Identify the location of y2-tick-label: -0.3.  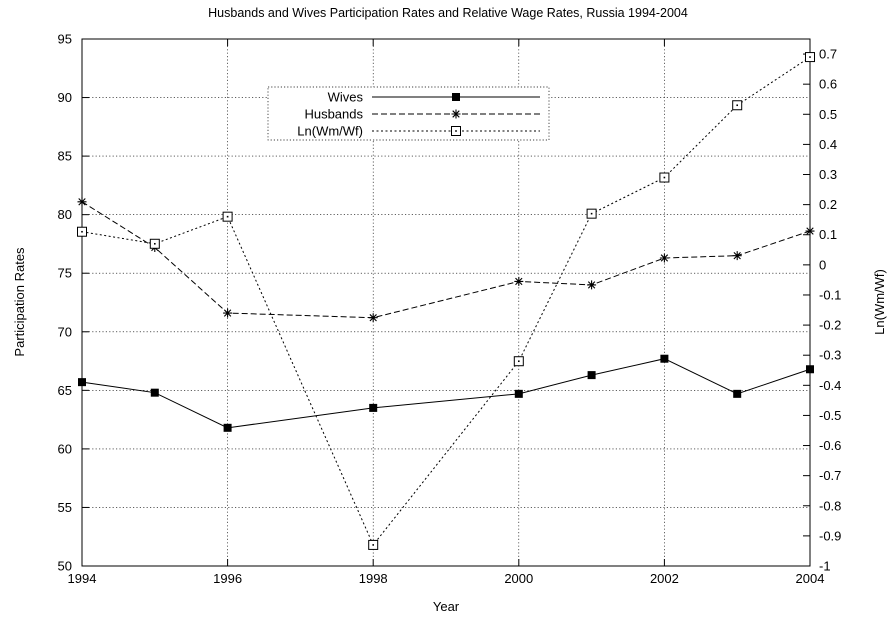
(830, 355).